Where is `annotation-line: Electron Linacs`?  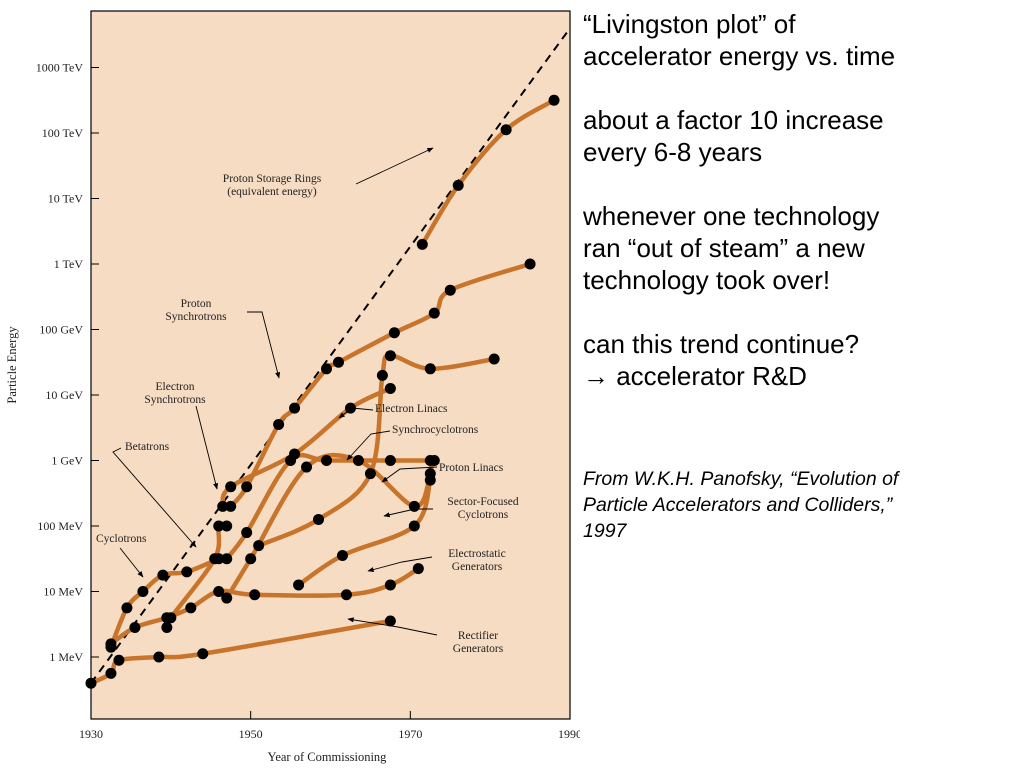
annotation-line: Electron Linacs is located at coordinates (411, 409).